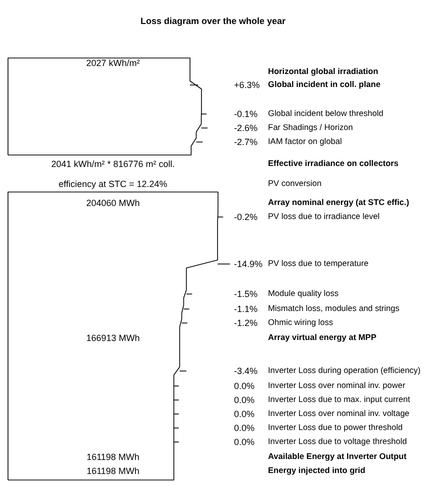 Image resolution: width=428 pixels, height=486 pixels. I want to click on data-label: -1.1%, so click(246, 309).